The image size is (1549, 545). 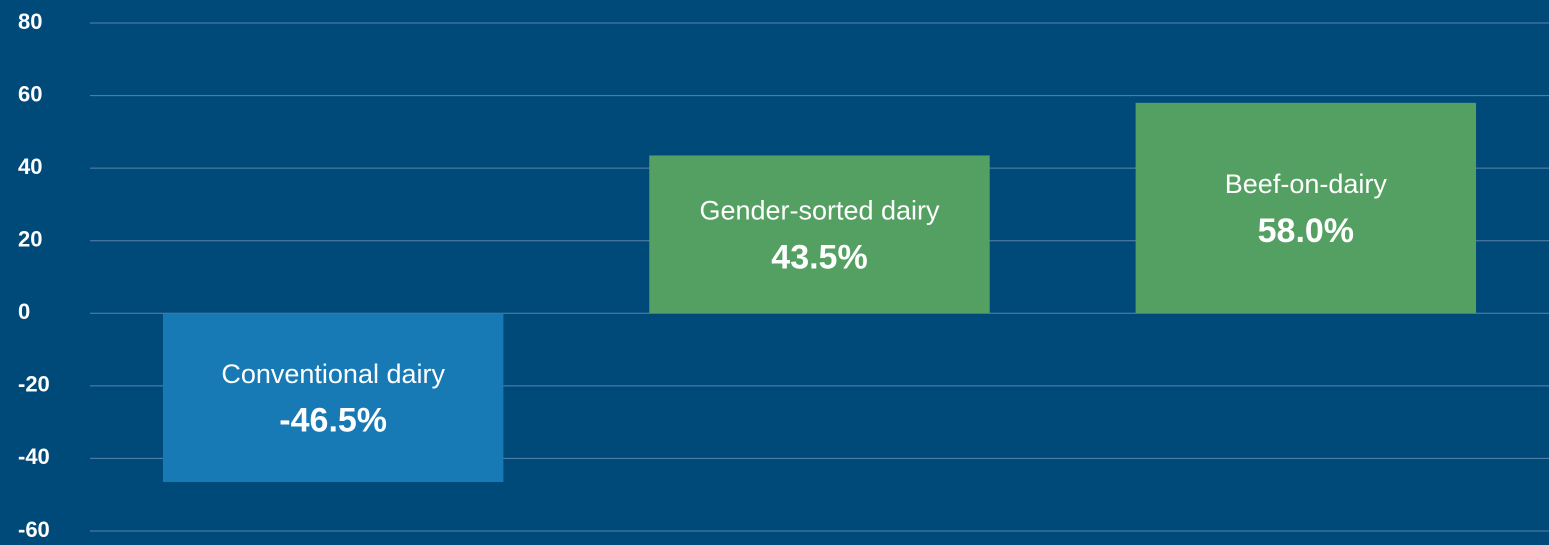 I want to click on y-tick-label: 80, so click(x=30, y=21).